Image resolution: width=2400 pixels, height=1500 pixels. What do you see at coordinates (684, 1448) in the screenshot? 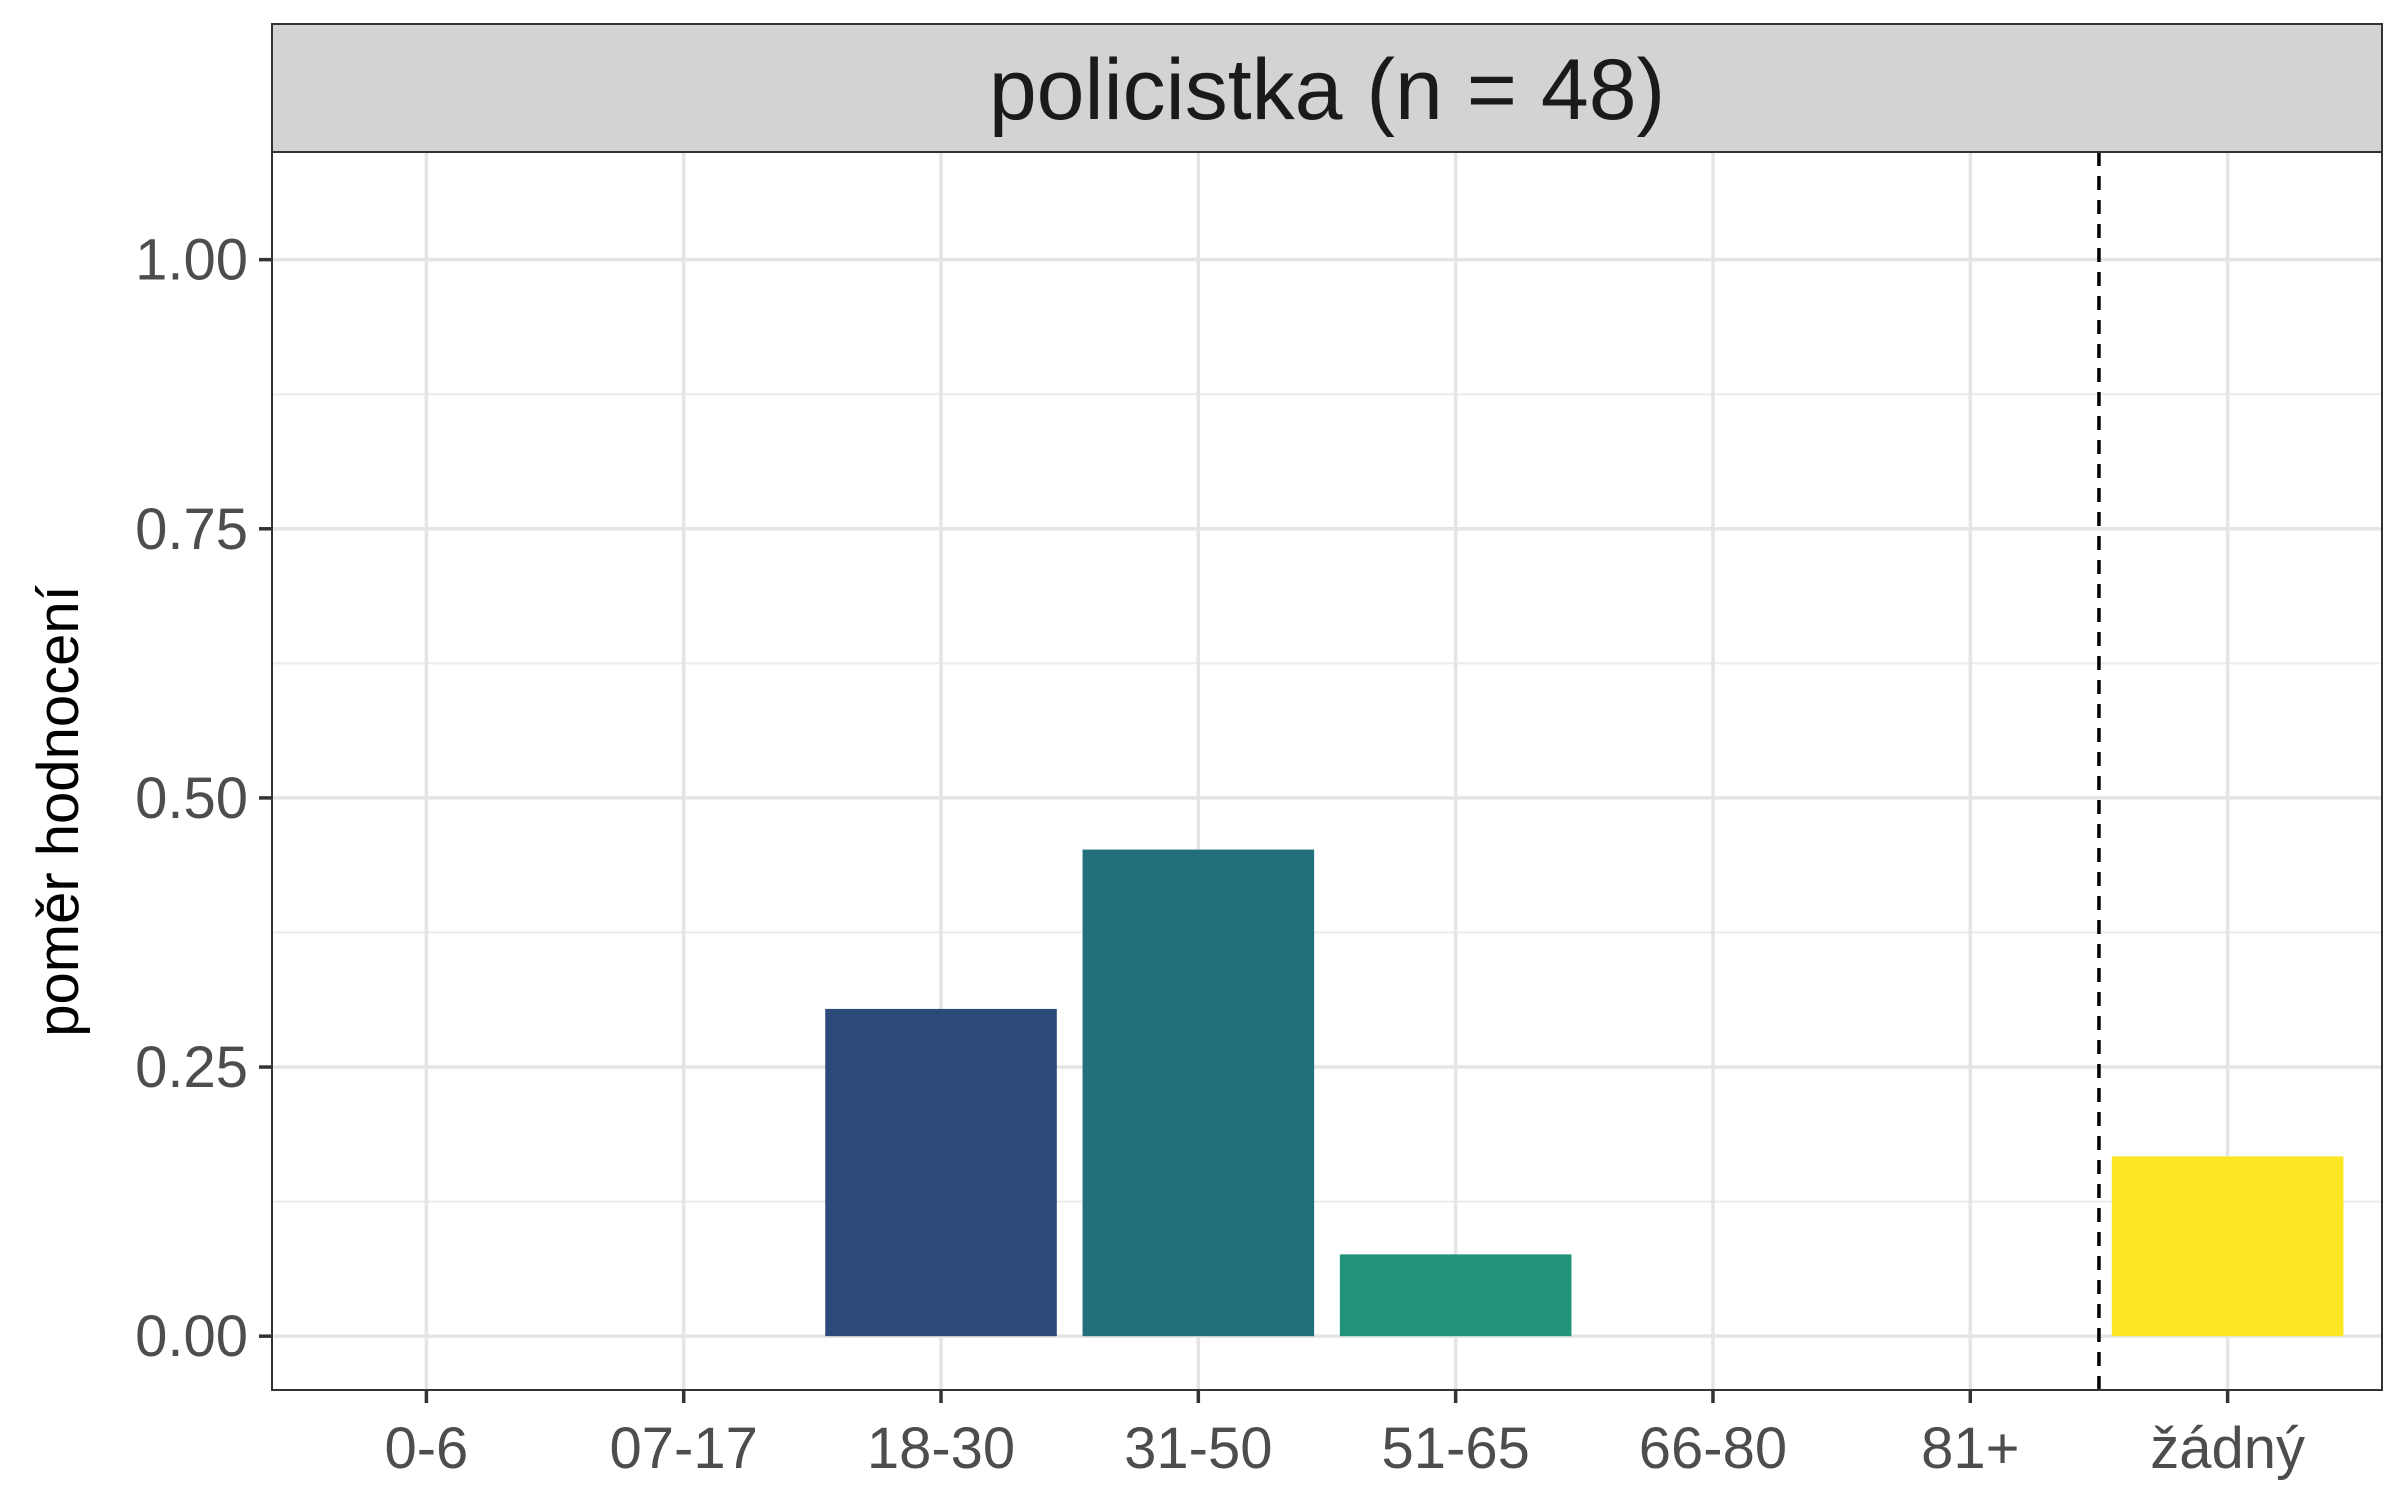
I see `x-tick-label: 07-17` at bounding box center [684, 1448].